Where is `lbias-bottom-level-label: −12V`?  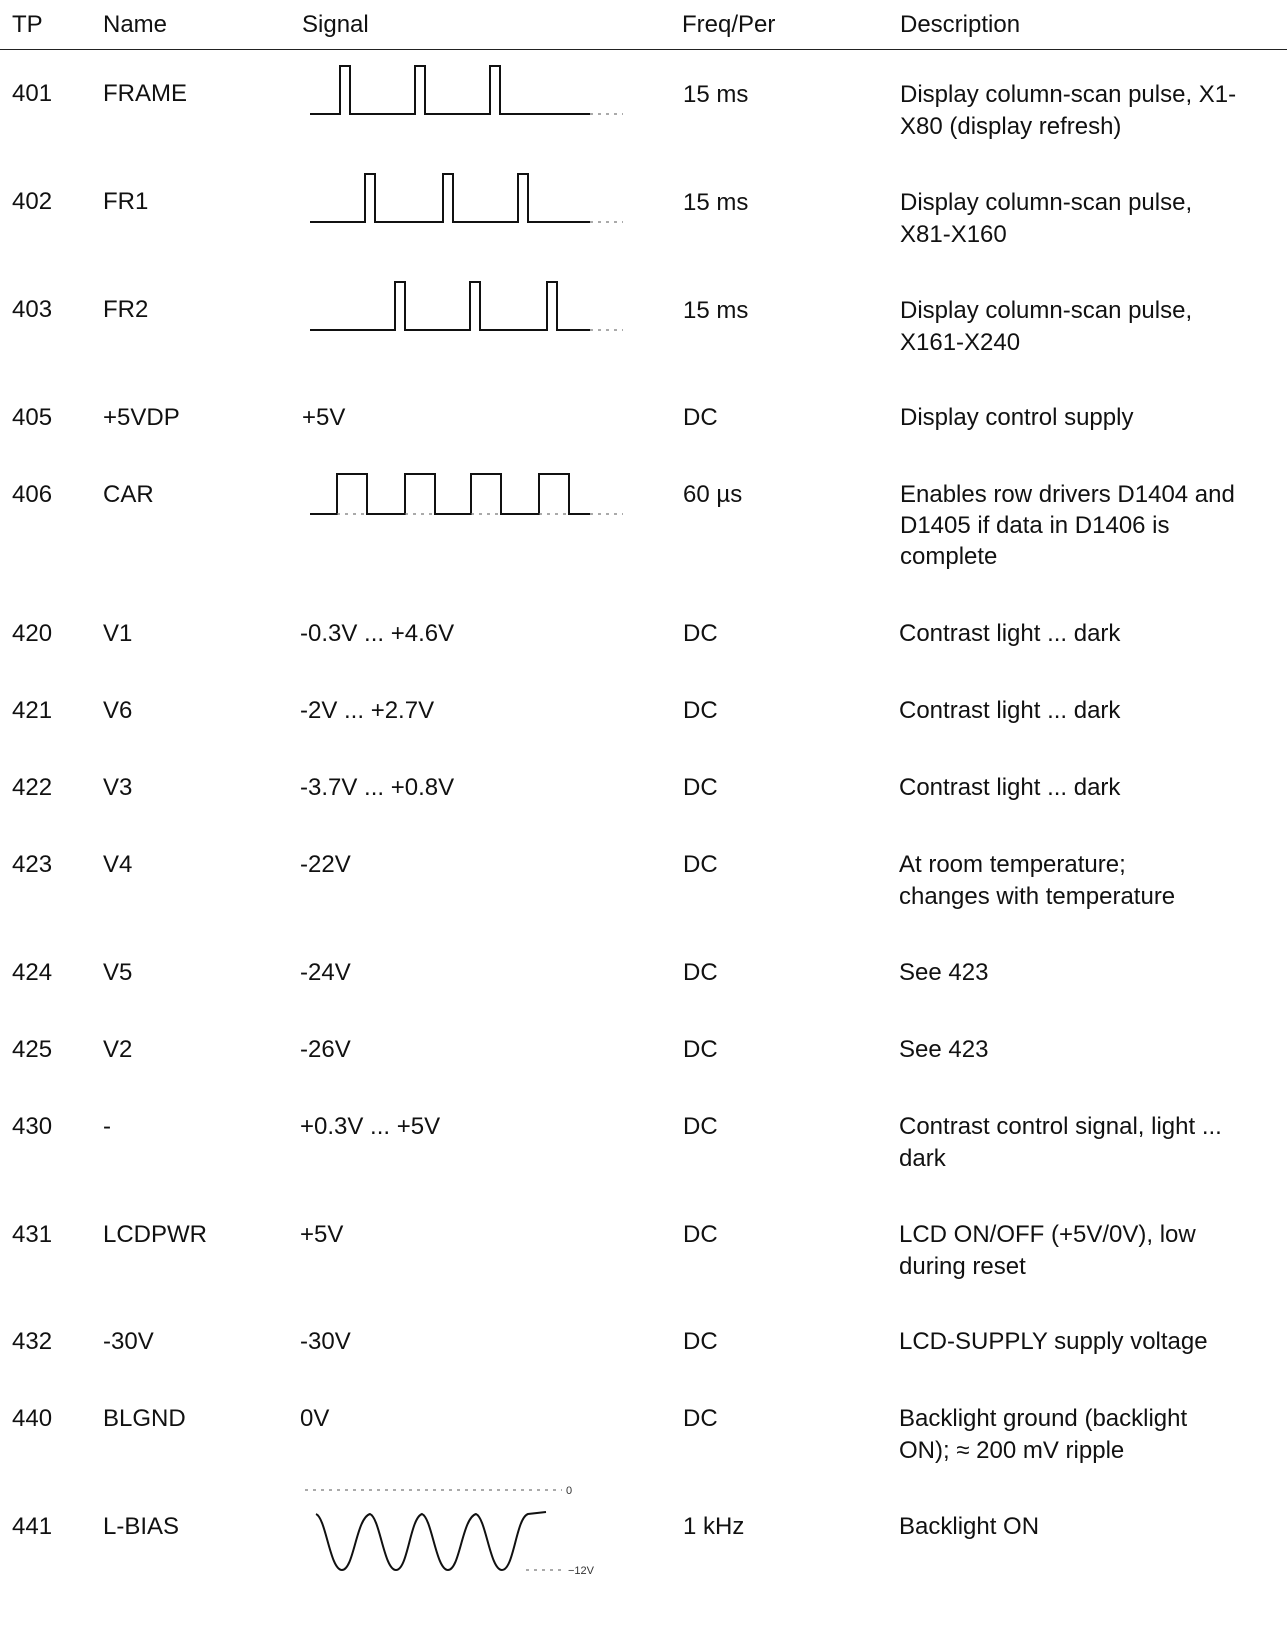
lbias-bottom-level-label: −12V is located at coordinates (581, 1571).